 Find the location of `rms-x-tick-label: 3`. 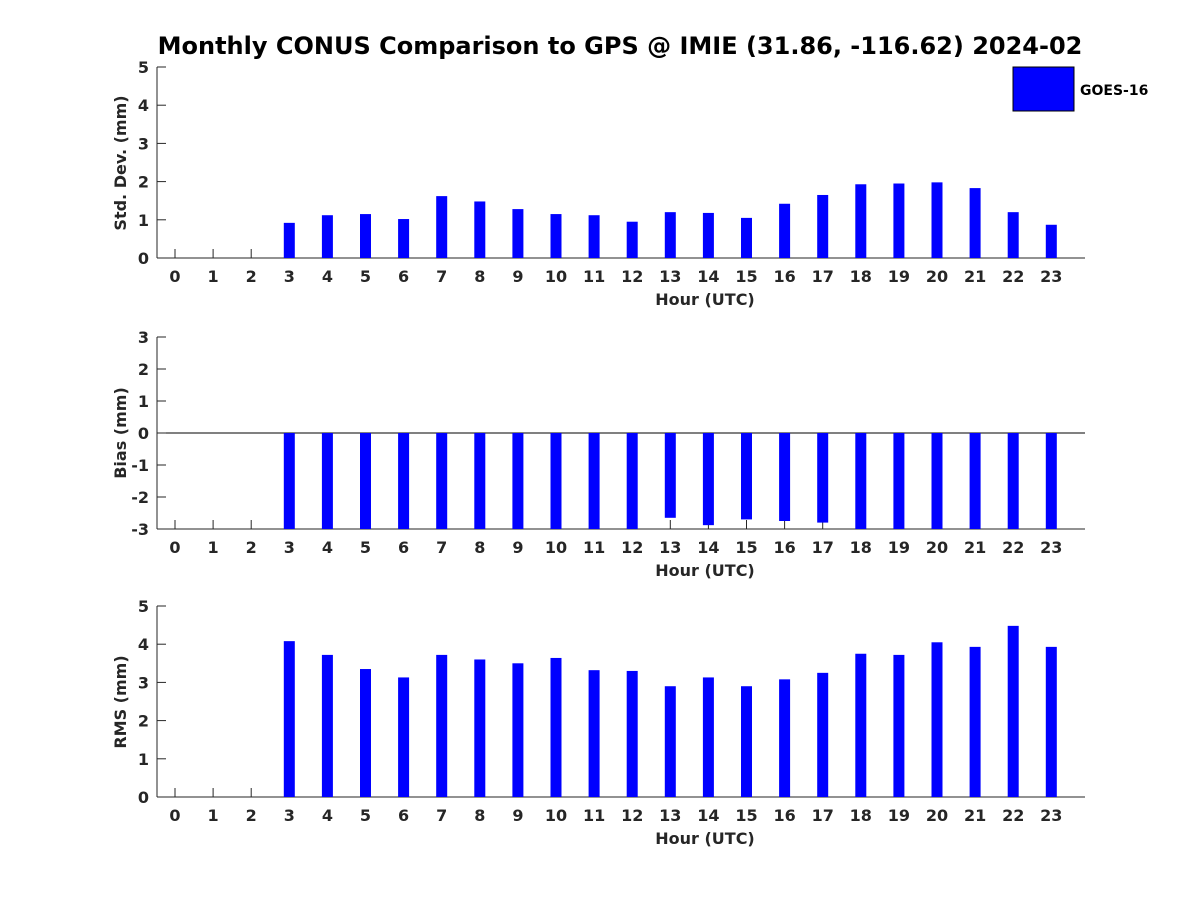

rms-x-tick-label: 3 is located at coordinates (289, 815).